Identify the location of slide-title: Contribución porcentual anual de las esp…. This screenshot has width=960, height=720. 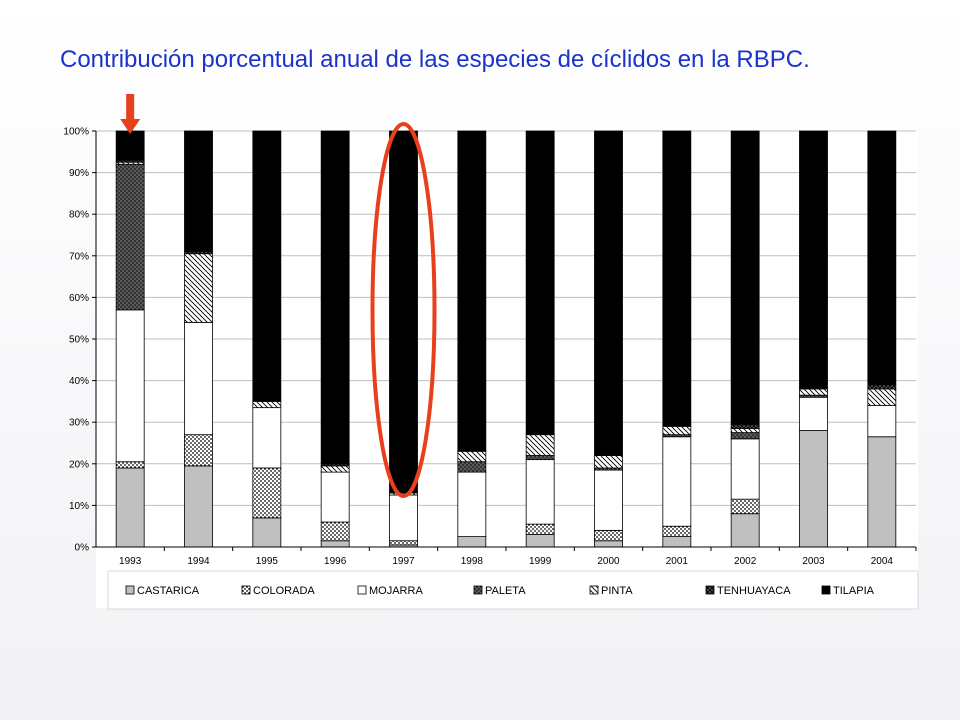
(435, 59).